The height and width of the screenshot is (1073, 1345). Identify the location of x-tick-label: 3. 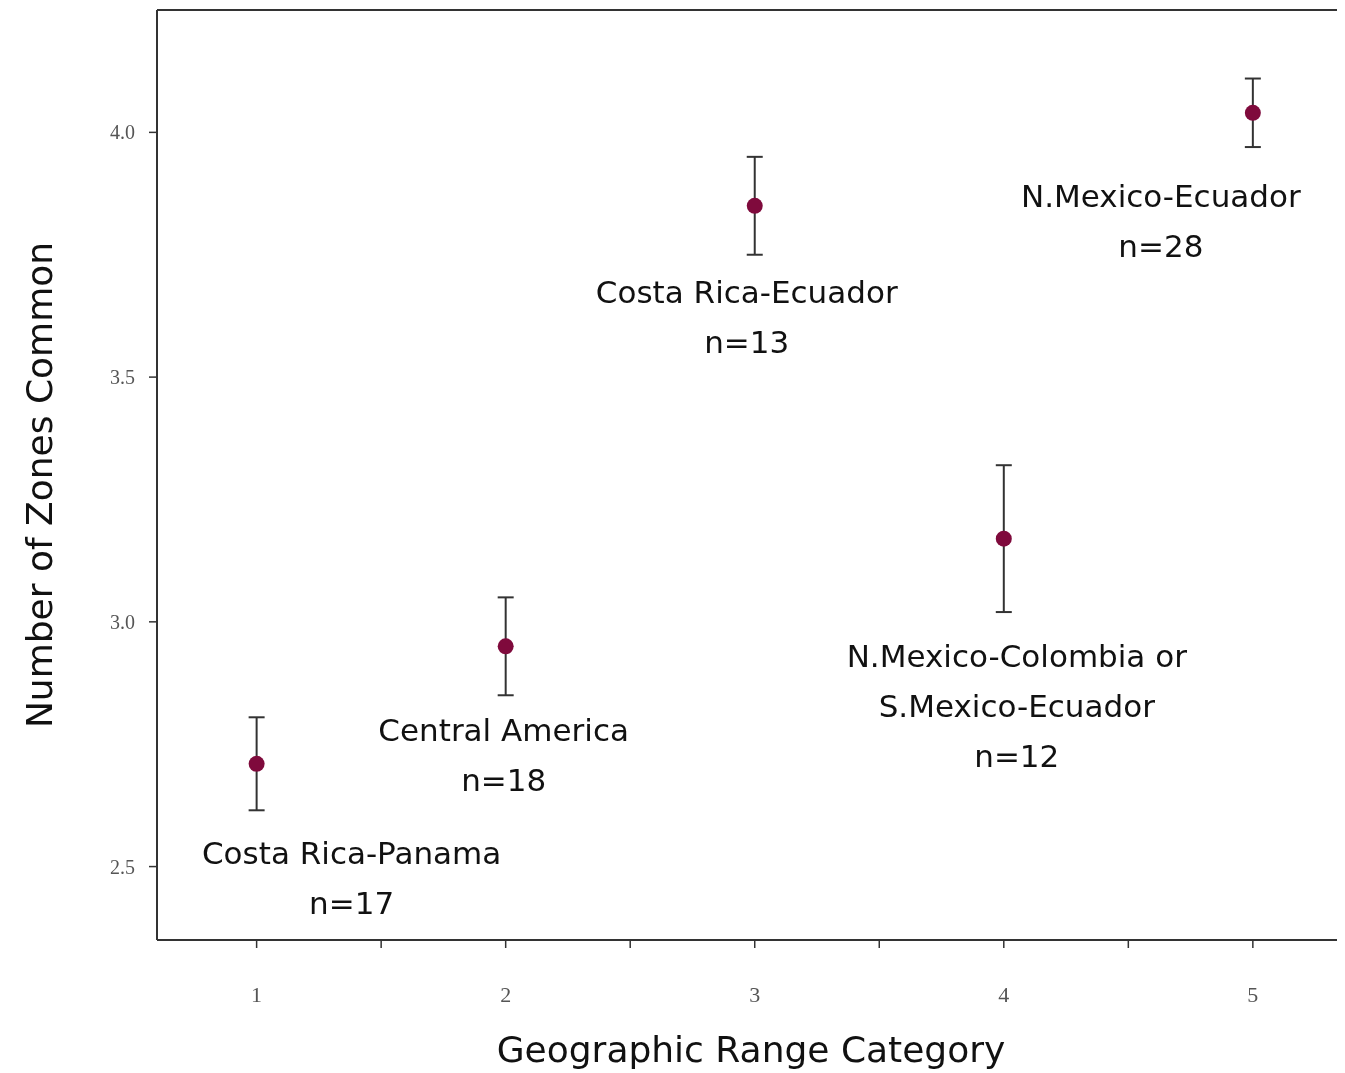
(755, 994).